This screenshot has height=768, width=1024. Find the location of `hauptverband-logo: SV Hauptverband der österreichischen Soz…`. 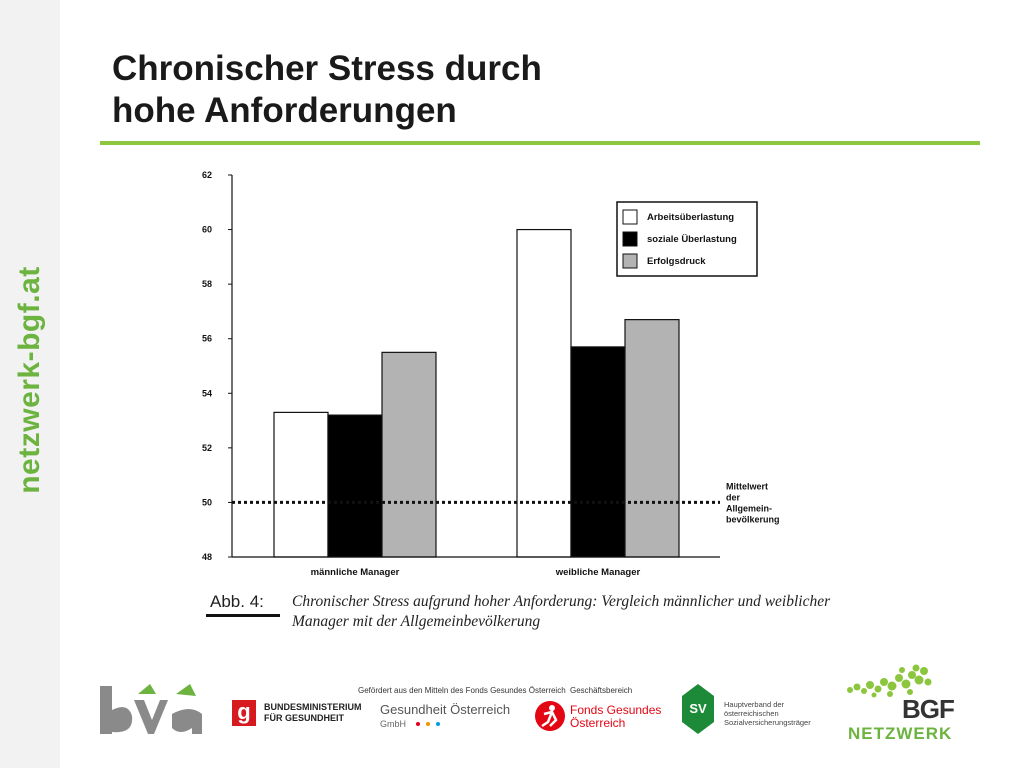

hauptverband-logo: SV Hauptverband der österreichischen Soz… is located at coordinates (750, 710).